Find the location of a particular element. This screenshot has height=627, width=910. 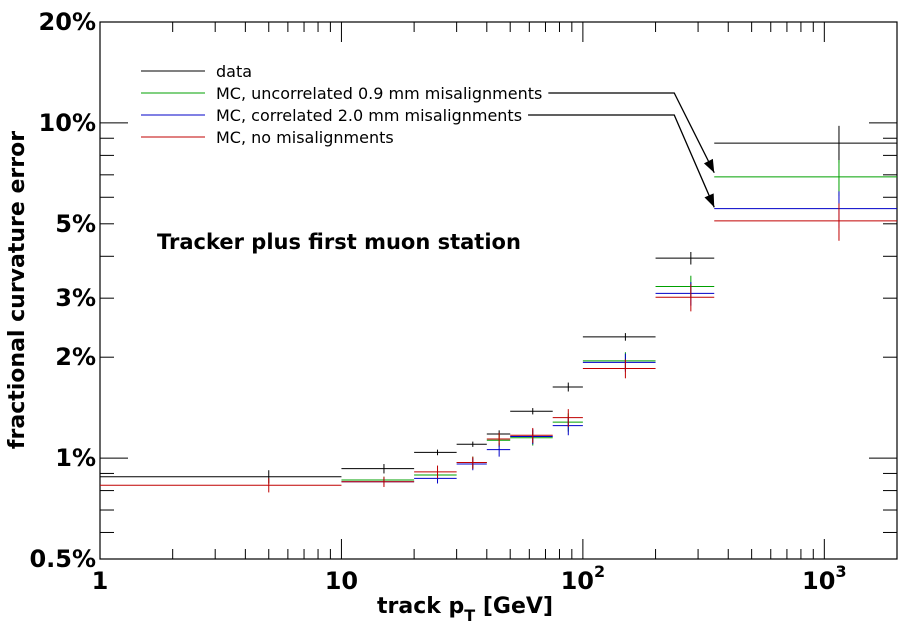

x-tick-label: 10³ is located at coordinates (824, 578).